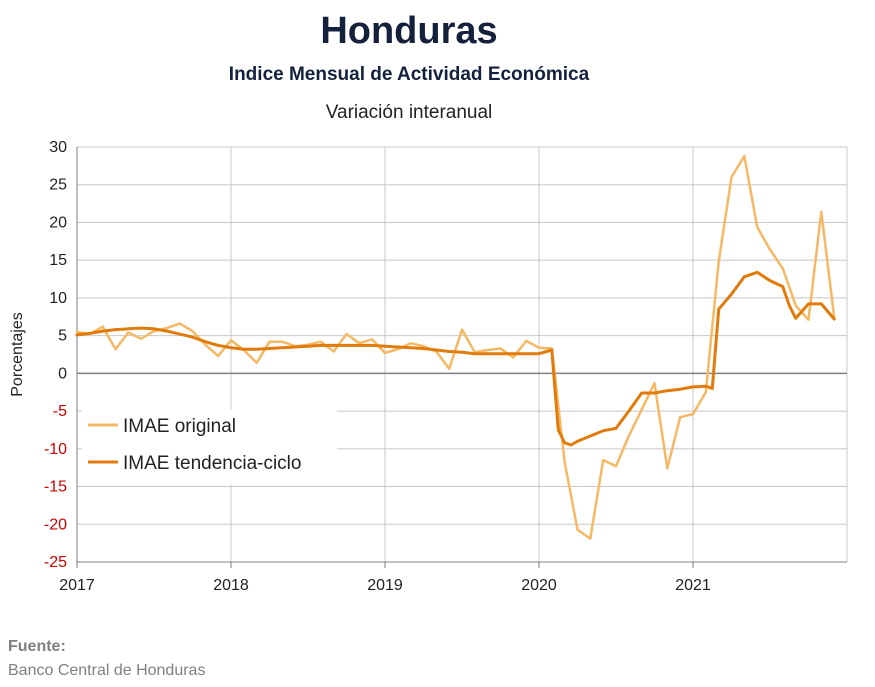  What do you see at coordinates (58, 147) in the screenshot?
I see `y-tick-label: 30` at bounding box center [58, 147].